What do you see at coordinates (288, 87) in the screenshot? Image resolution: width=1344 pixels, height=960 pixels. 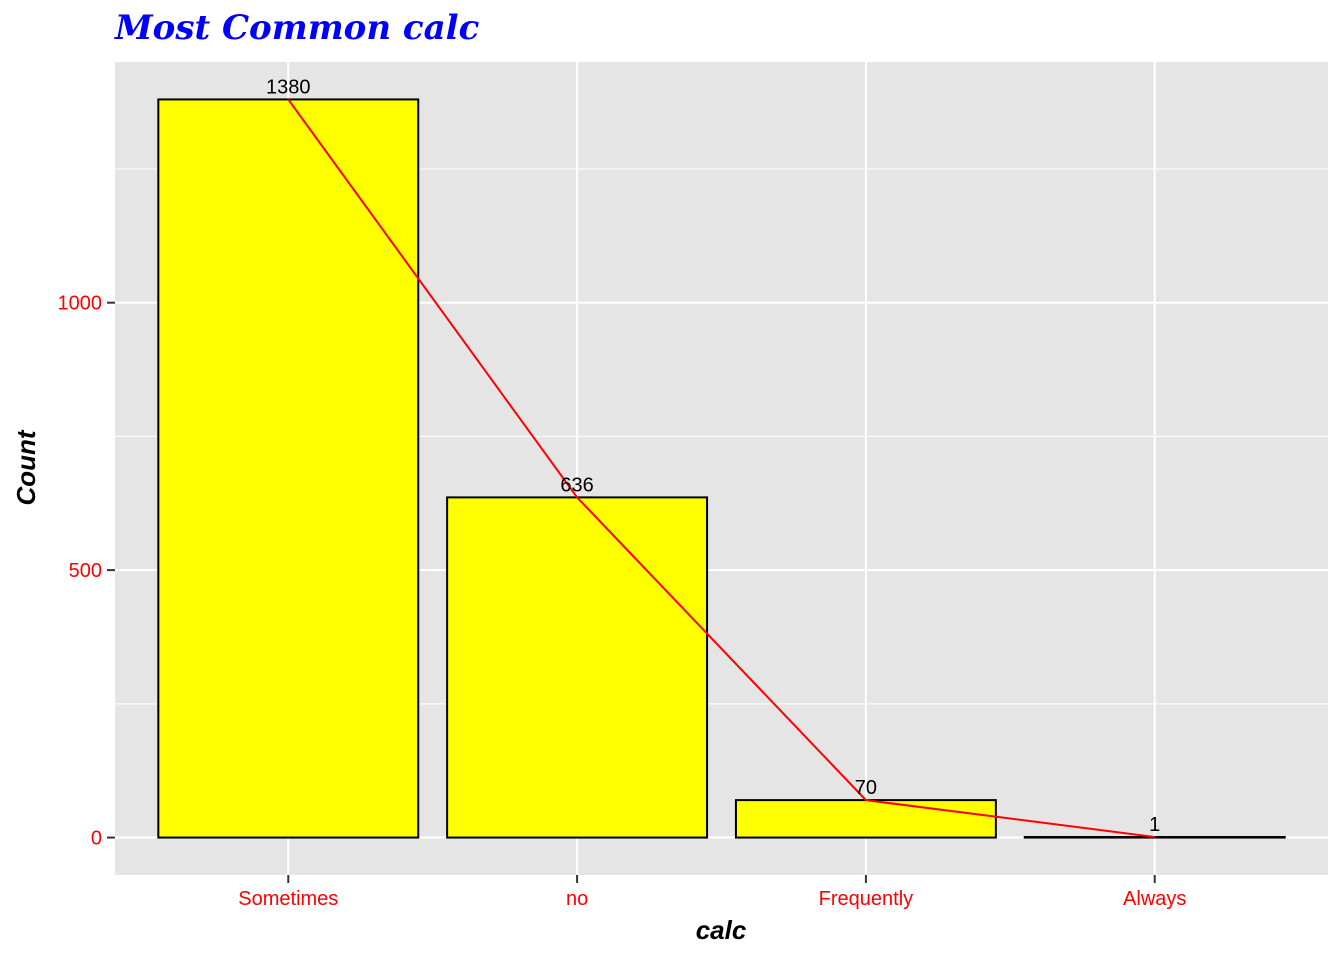 I see `data-label: 1380` at bounding box center [288, 87].